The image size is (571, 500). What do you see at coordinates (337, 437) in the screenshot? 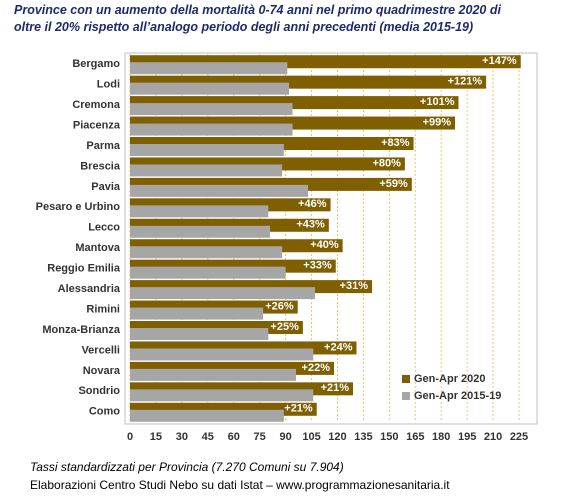
I see `x-tick-label: 120` at bounding box center [337, 437].